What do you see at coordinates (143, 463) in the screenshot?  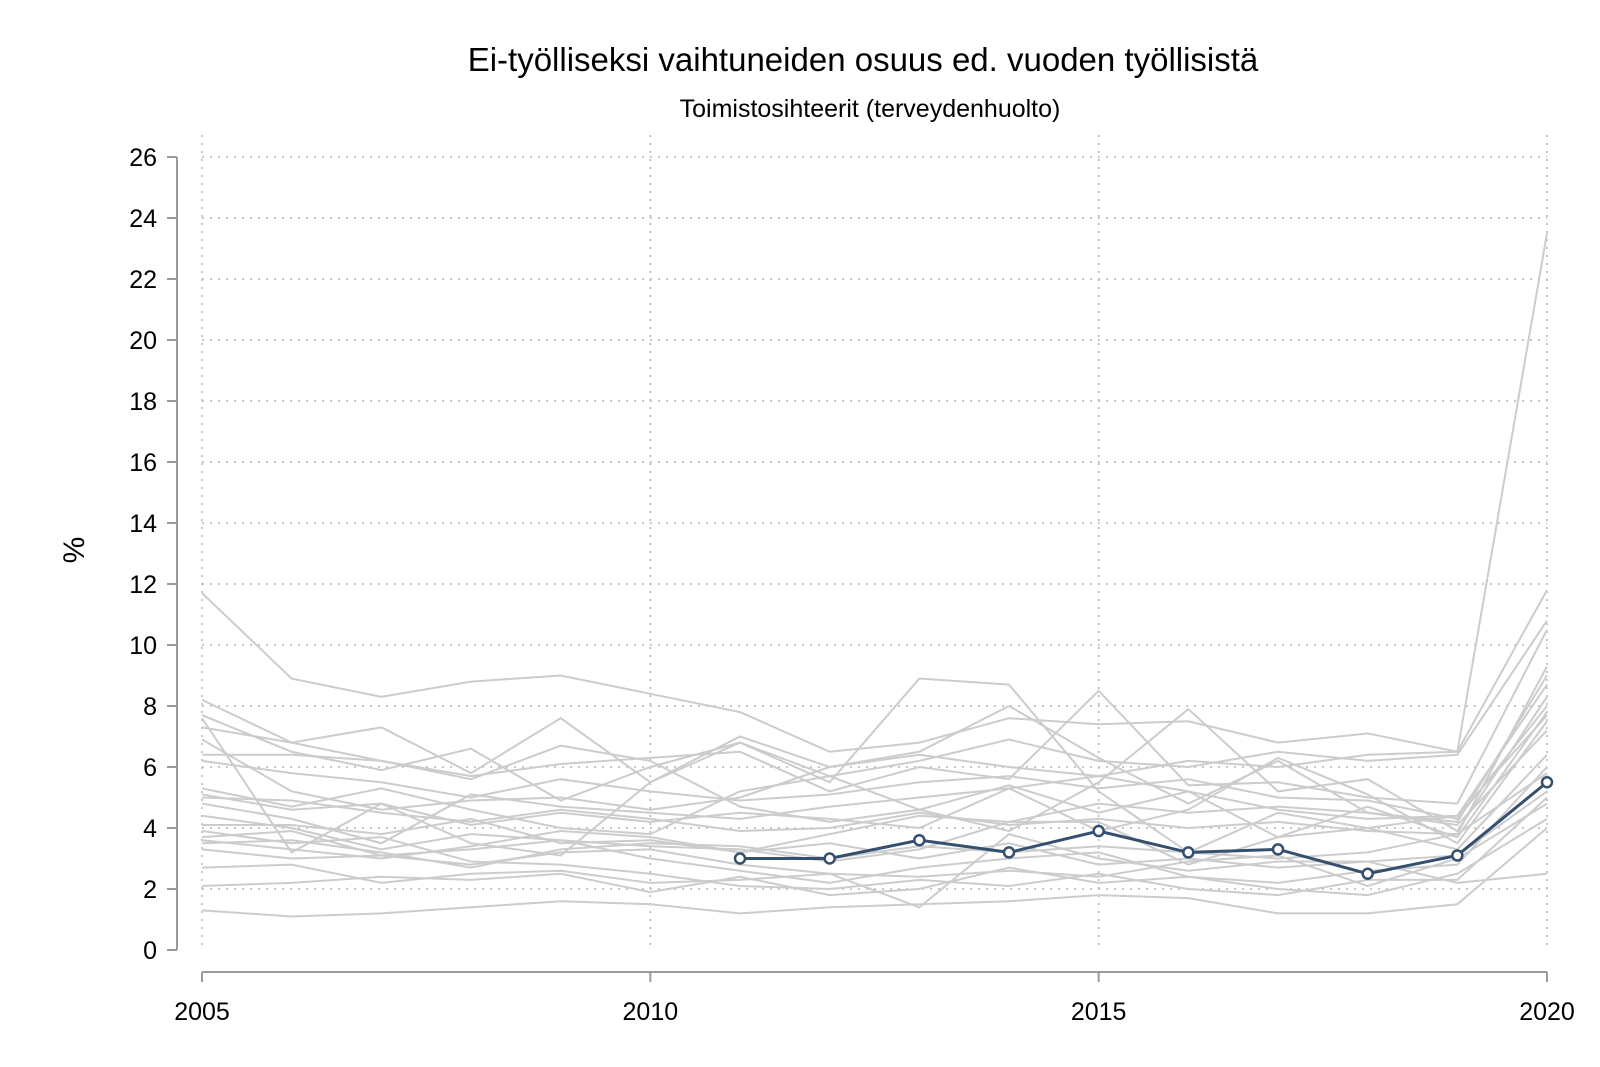 I see `y-tick-label: 16` at bounding box center [143, 463].